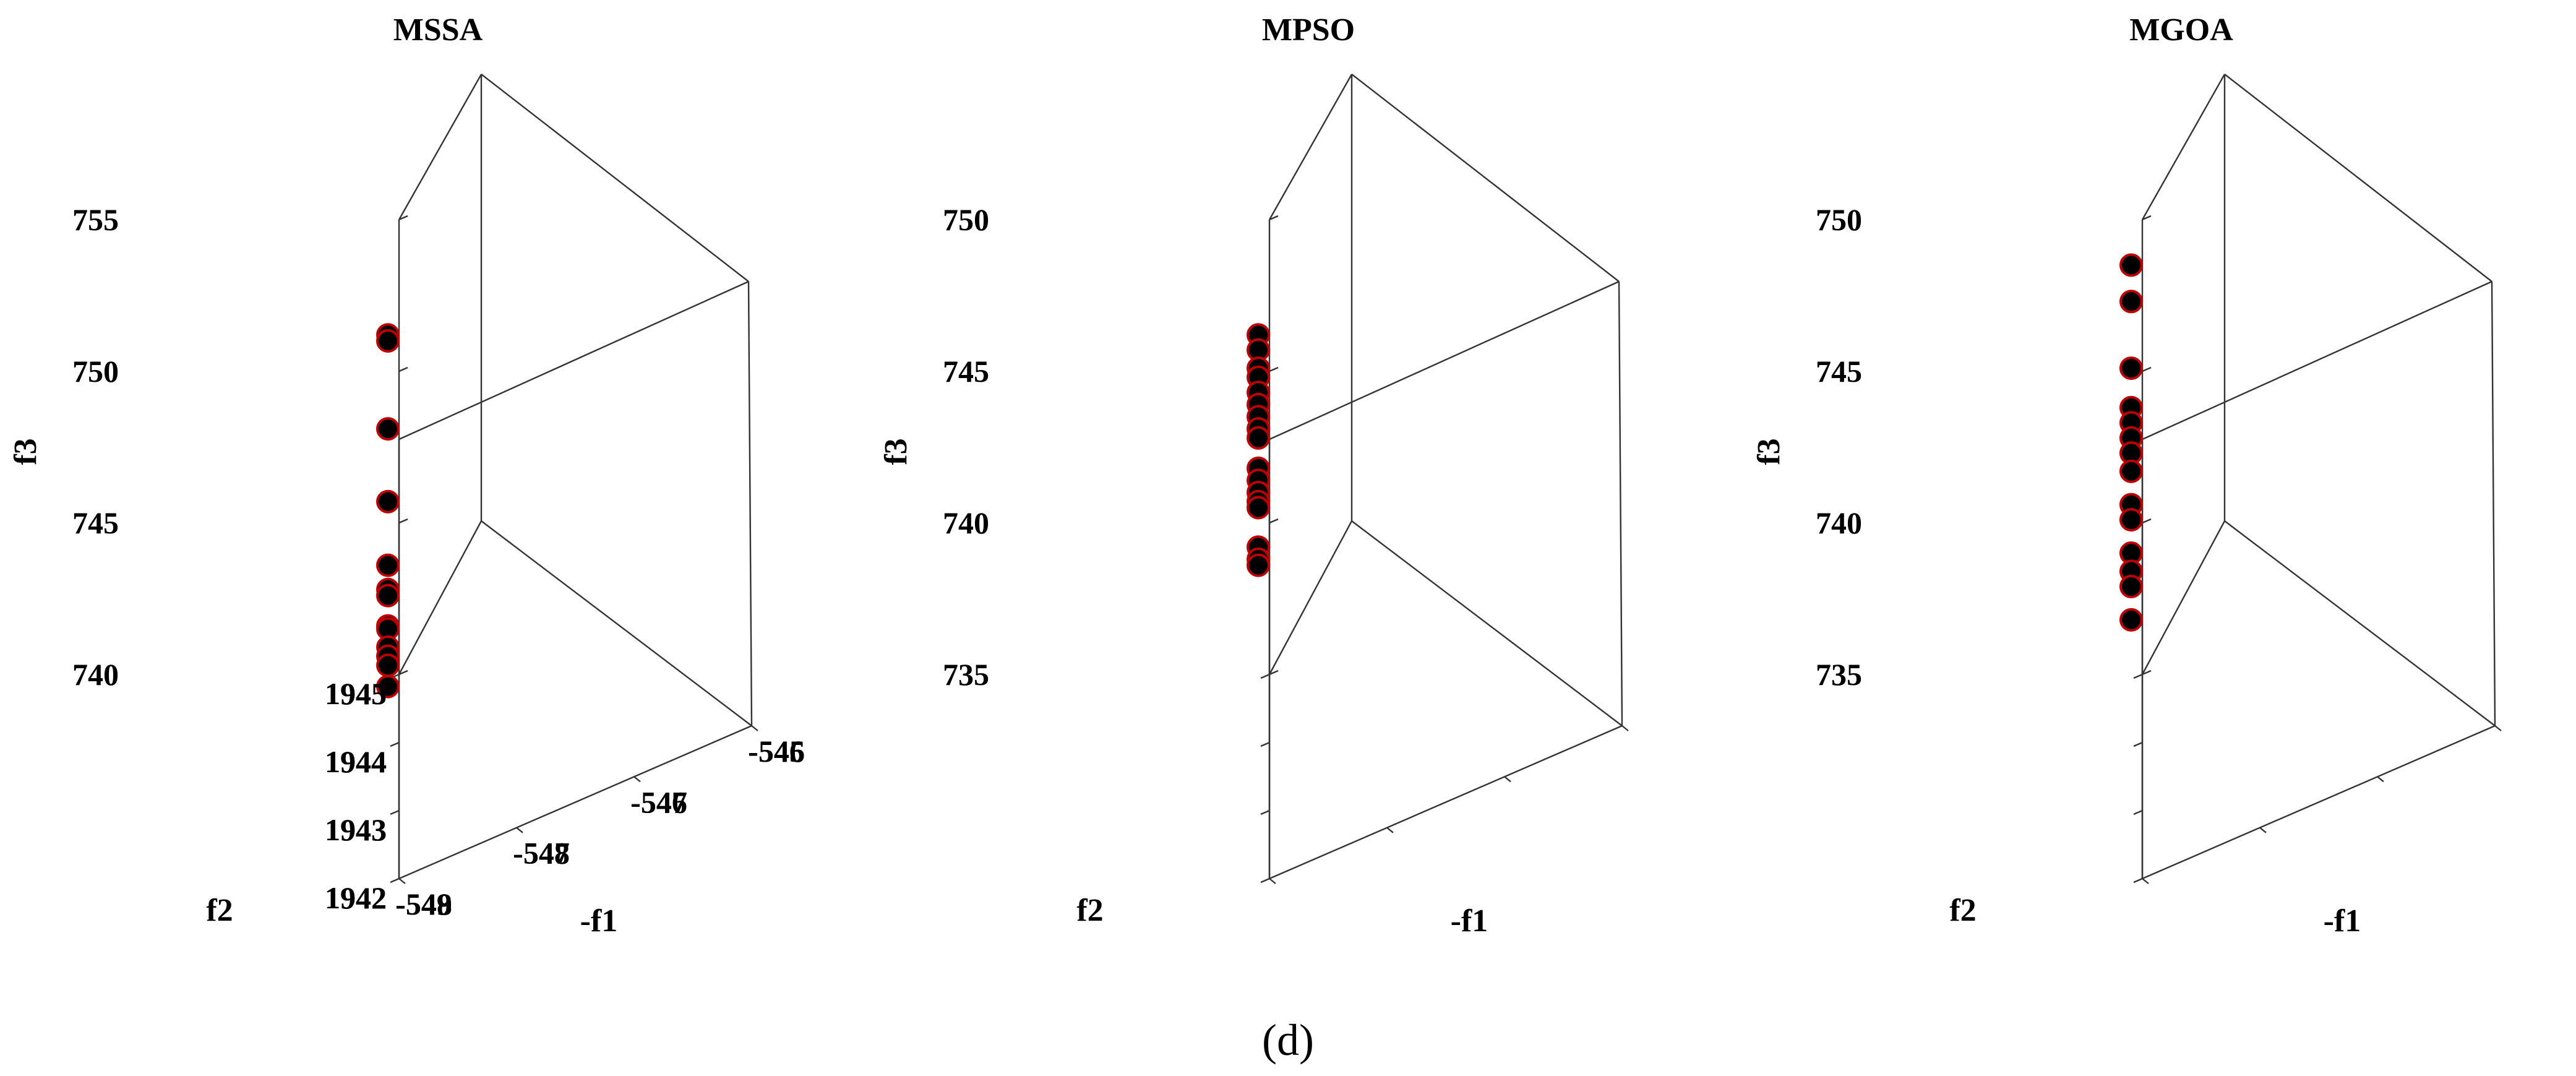 Image resolution: width=2576 pixels, height=1076 pixels. What do you see at coordinates (1288, 1040) in the screenshot?
I see `figure-caption: (d)` at bounding box center [1288, 1040].